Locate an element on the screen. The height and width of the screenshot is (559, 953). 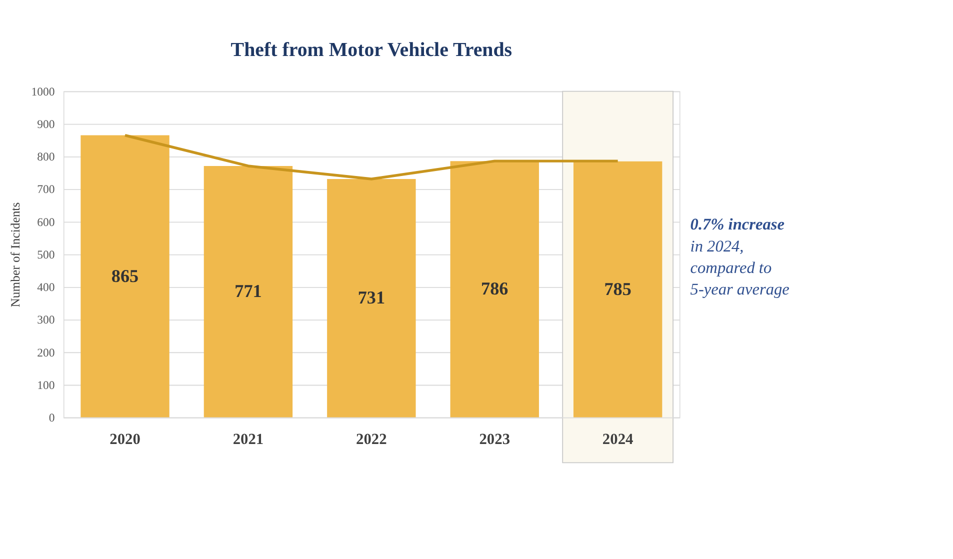
y-axis-title: Number of Incidents is located at coordinates (15, 255).